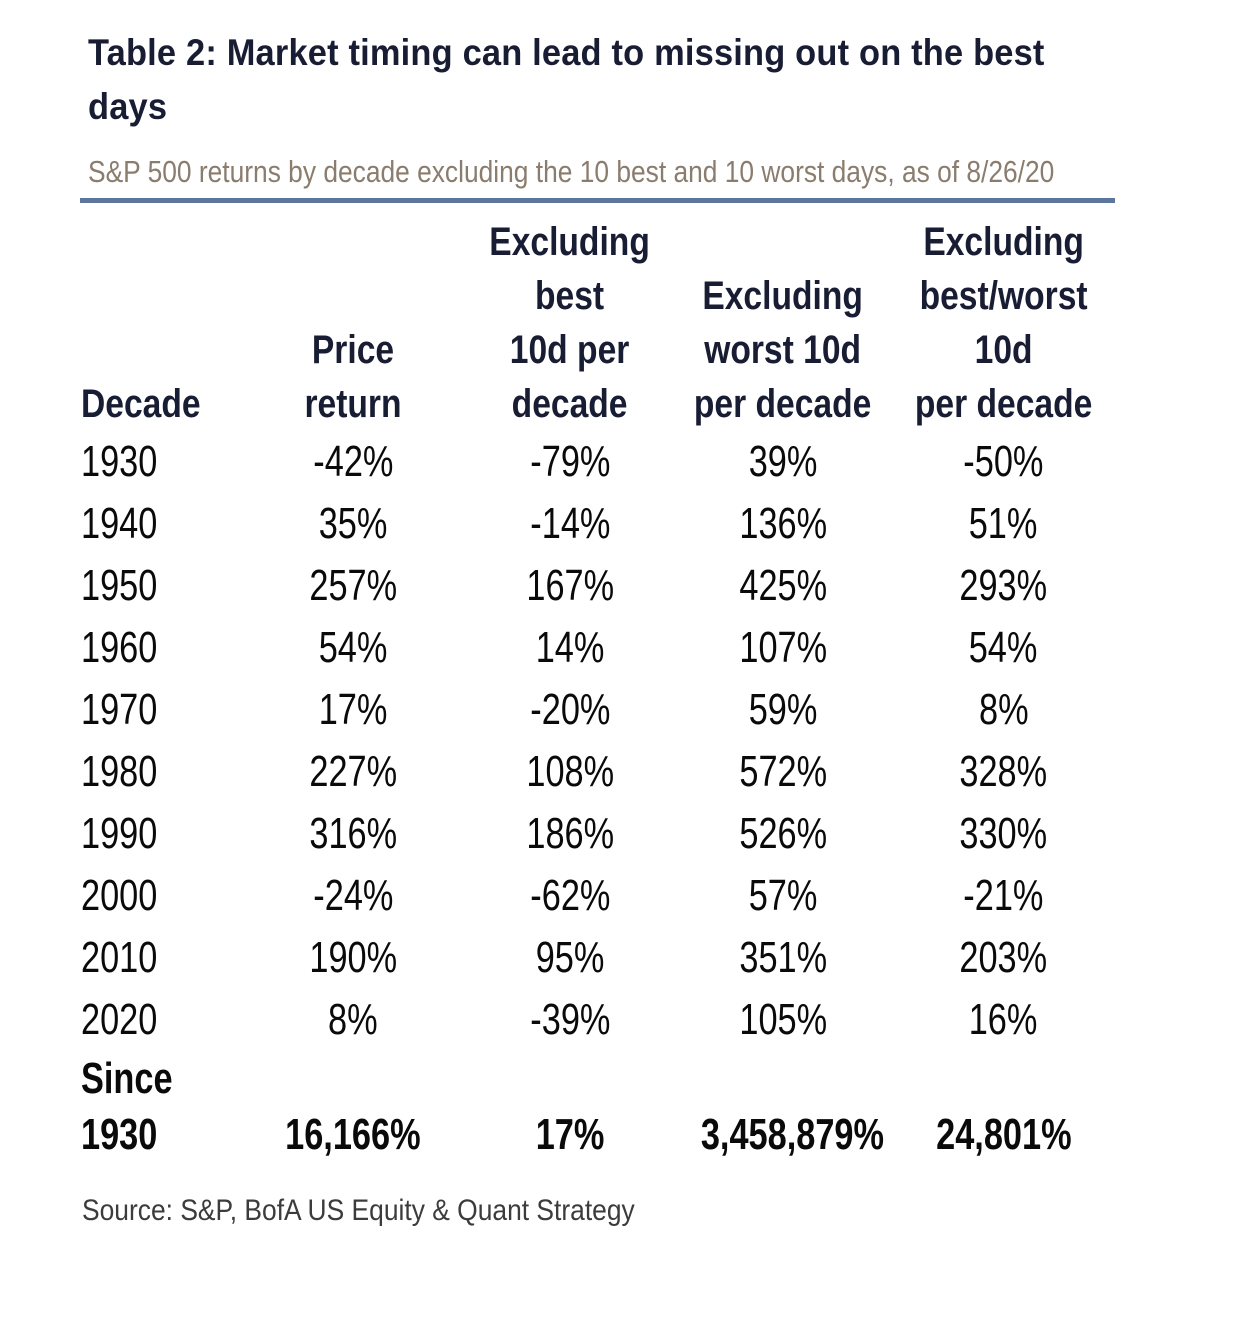 This screenshot has height=1320, width=1258. I want to click on cell-price_return: 17%, so click(352, 710).